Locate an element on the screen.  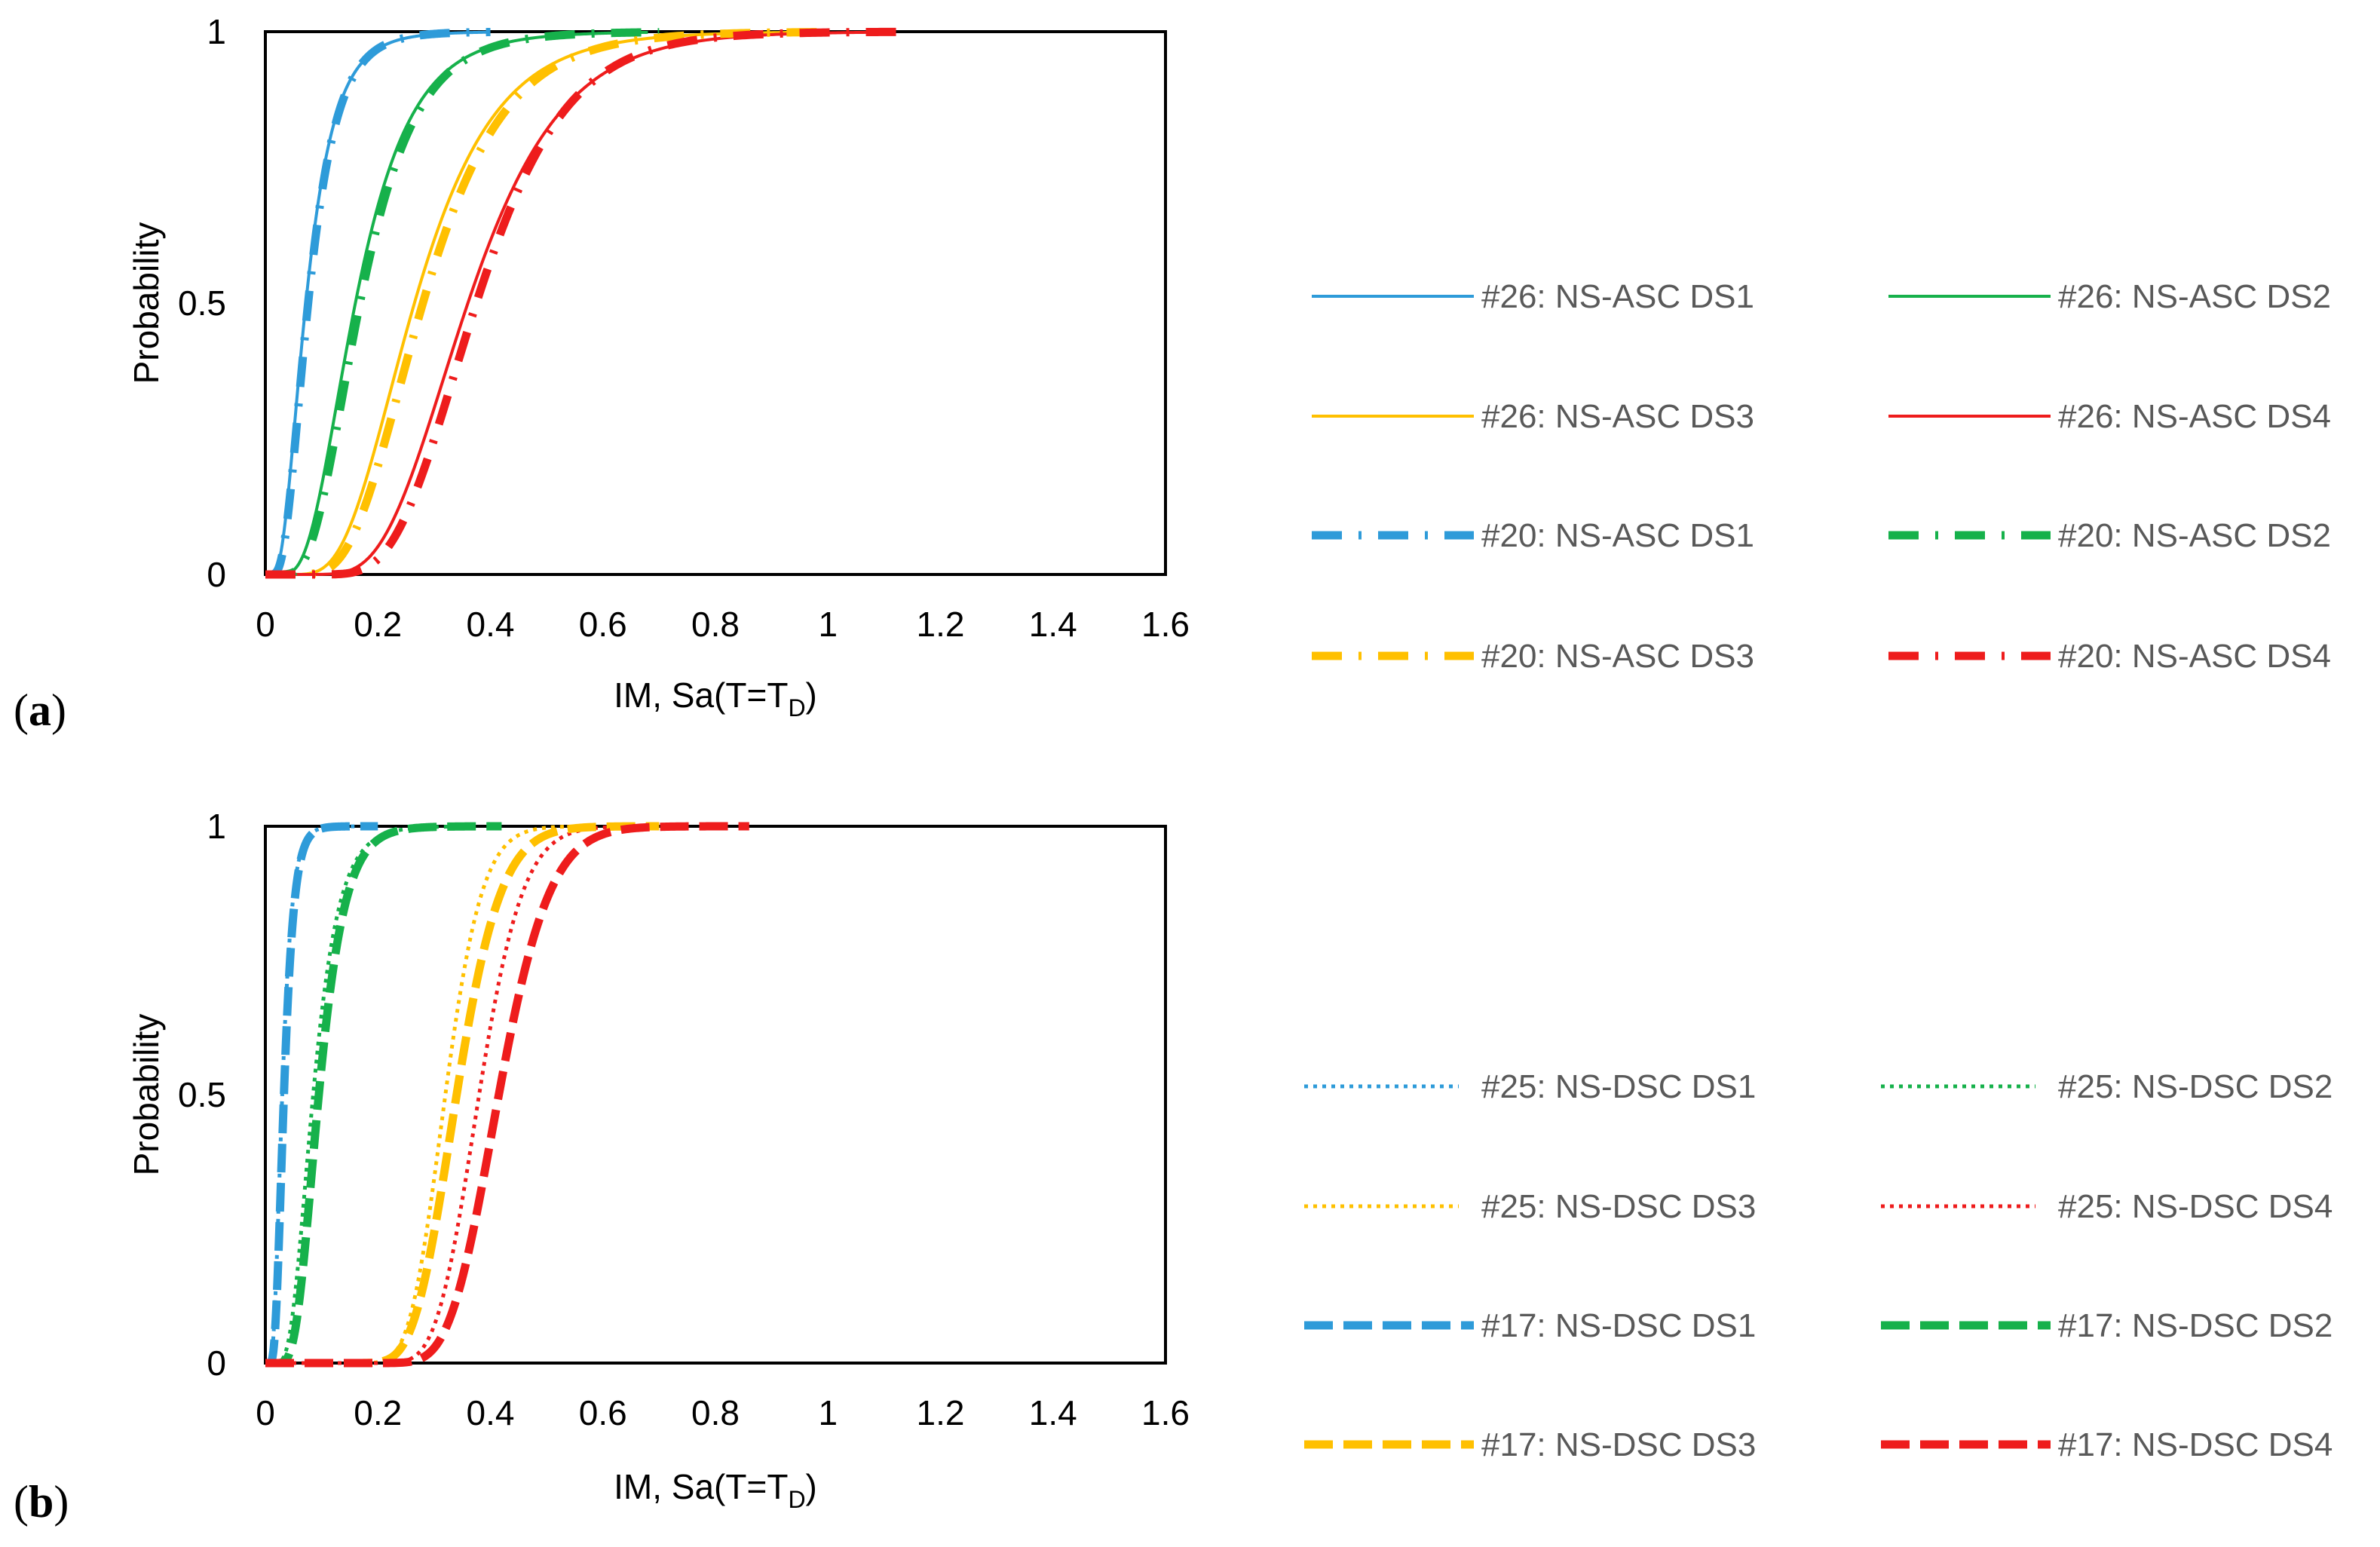
legend-label: #17: NS-DSC DS4 is located at coordinates (2195, 1444).